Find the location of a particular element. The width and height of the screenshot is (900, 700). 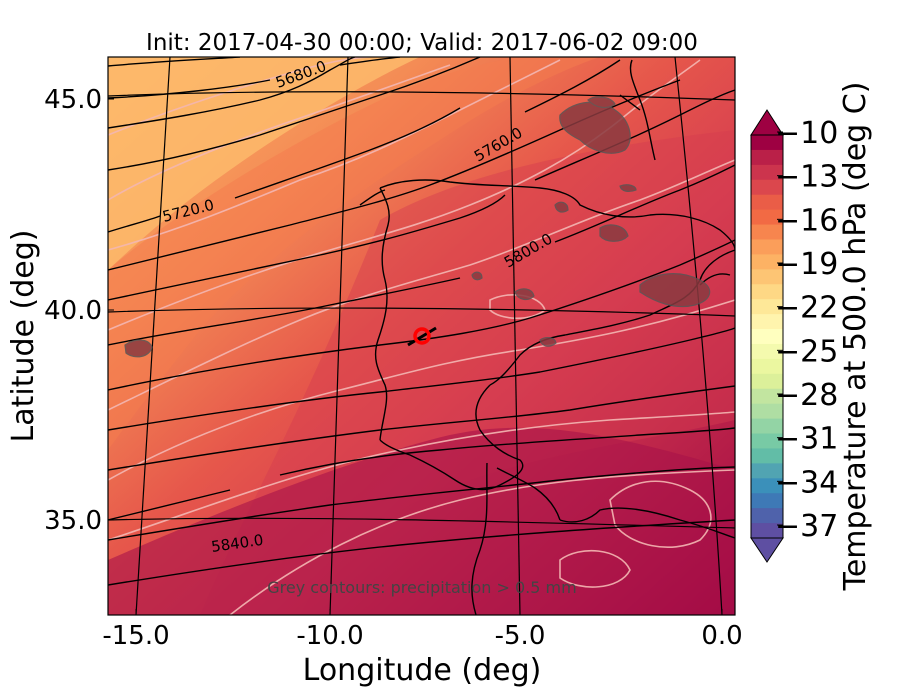

colorbar-tick-label: −28 is located at coordinates (806, 395).